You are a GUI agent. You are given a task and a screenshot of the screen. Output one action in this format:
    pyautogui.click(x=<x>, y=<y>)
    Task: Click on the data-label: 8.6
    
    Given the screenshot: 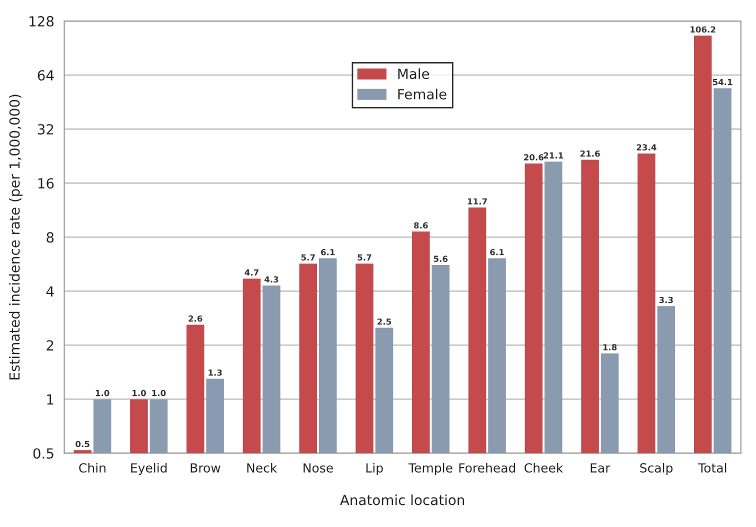 What is the action you would take?
    pyautogui.click(x=421, y=225)
    